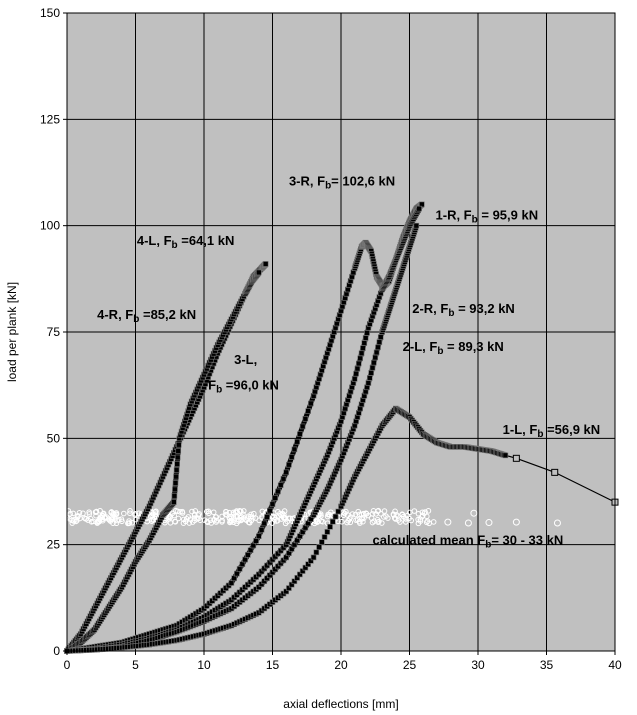 Image resolution: width=637 pixels, height=715 pixels. I want to click on y-tick-label: 50, so click(54, 438).